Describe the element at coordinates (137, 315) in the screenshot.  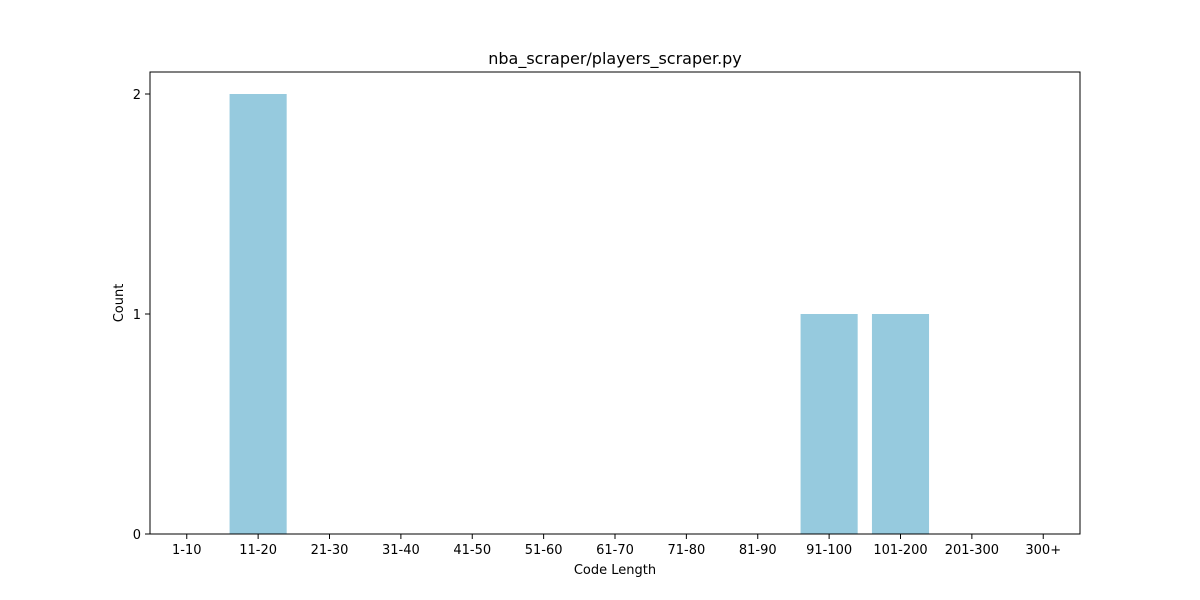
I see `y-tick-label: 1` at that location.